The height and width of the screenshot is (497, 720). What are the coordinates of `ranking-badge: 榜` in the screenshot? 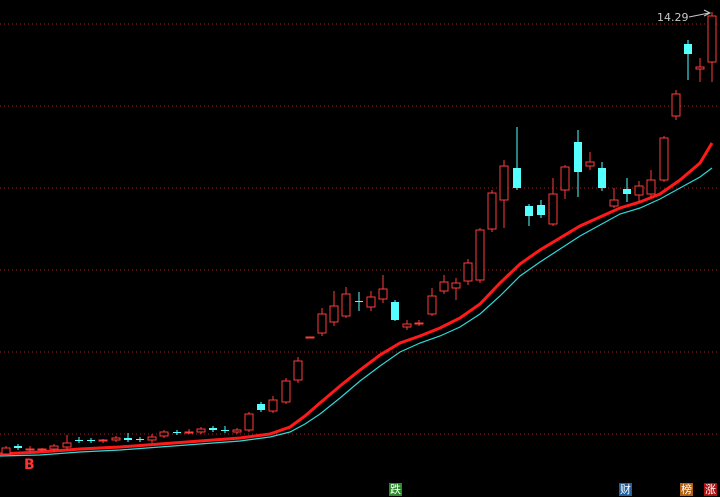 It's located at (686, 489).